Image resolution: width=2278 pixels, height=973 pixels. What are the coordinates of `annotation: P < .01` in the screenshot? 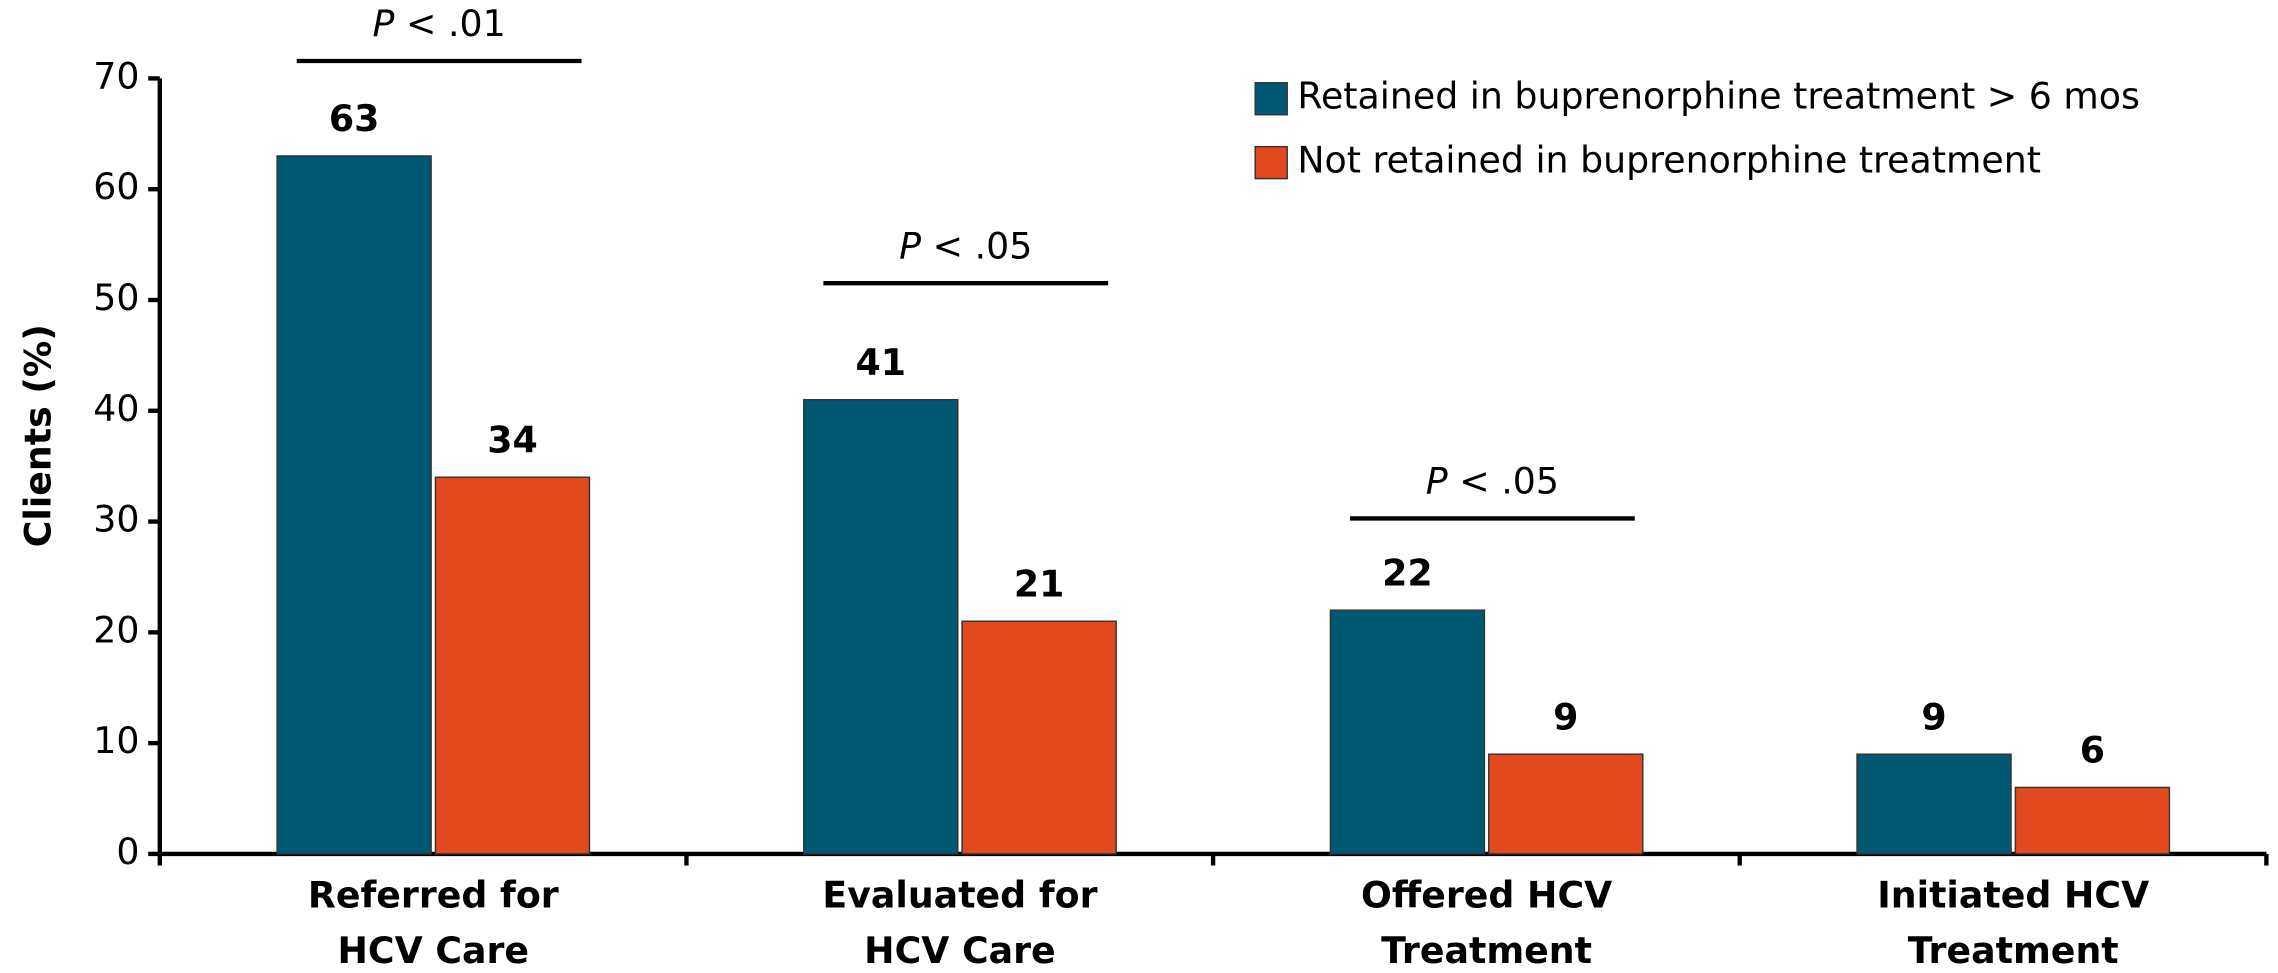 It's located at (438, 23).